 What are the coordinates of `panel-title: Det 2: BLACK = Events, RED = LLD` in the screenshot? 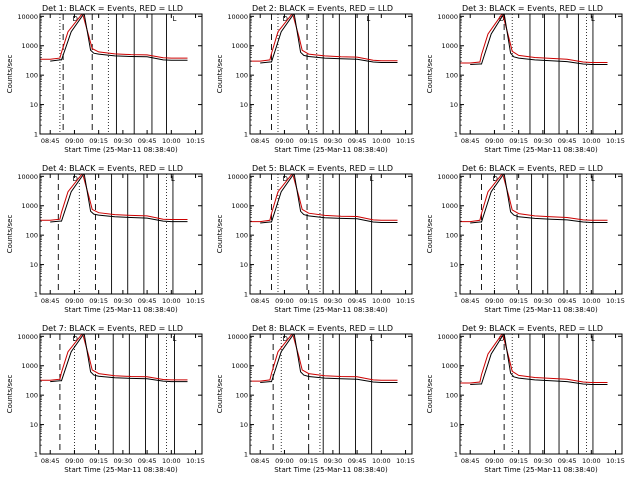 It's located at (322, 8).